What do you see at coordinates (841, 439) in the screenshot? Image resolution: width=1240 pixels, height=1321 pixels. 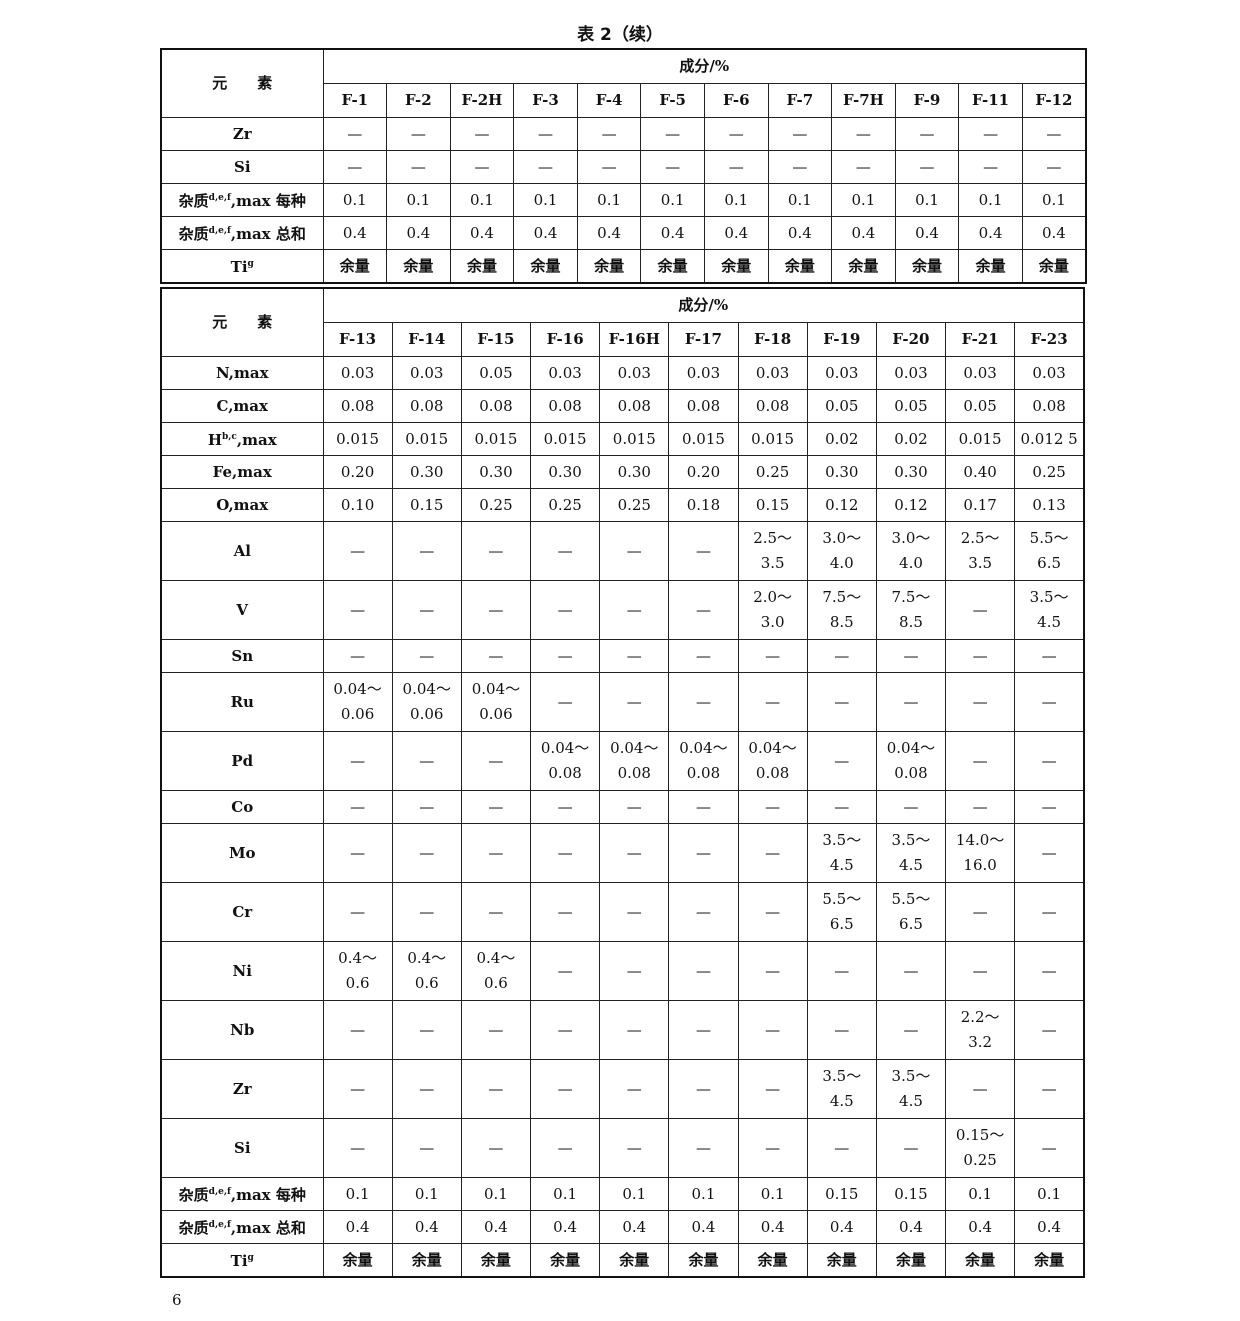 I see `table-cell: 0.02` at bounding box center [841, 439].